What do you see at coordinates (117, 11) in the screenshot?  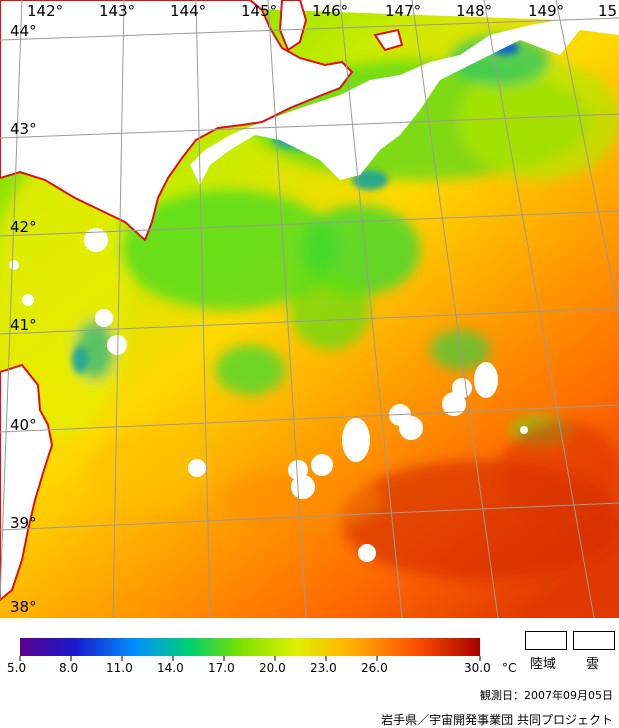 I see `longitude-label: 143°` at bounding box center [117, 11].